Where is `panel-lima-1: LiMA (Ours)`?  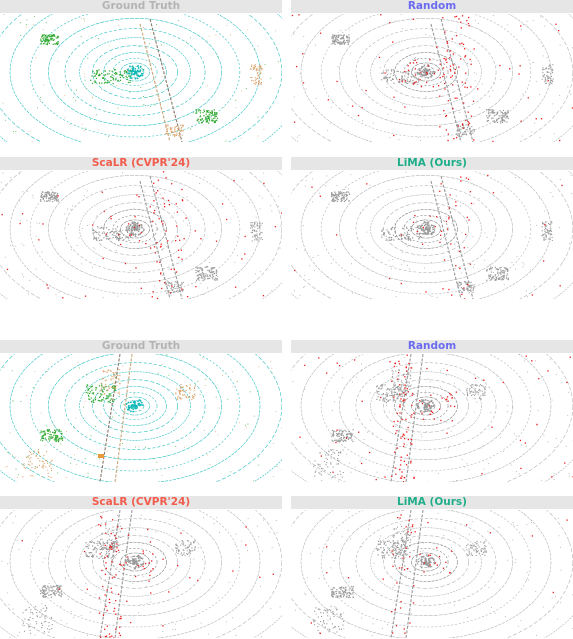
panel-lima-1: LiMA (Ours) is located at coordinates (432, 228).